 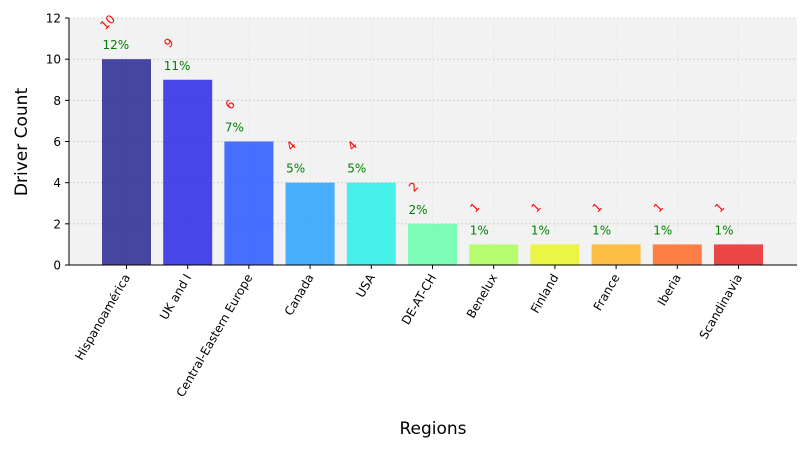 I want to click on y-tick-label: 4, so click(x=57, y=183).